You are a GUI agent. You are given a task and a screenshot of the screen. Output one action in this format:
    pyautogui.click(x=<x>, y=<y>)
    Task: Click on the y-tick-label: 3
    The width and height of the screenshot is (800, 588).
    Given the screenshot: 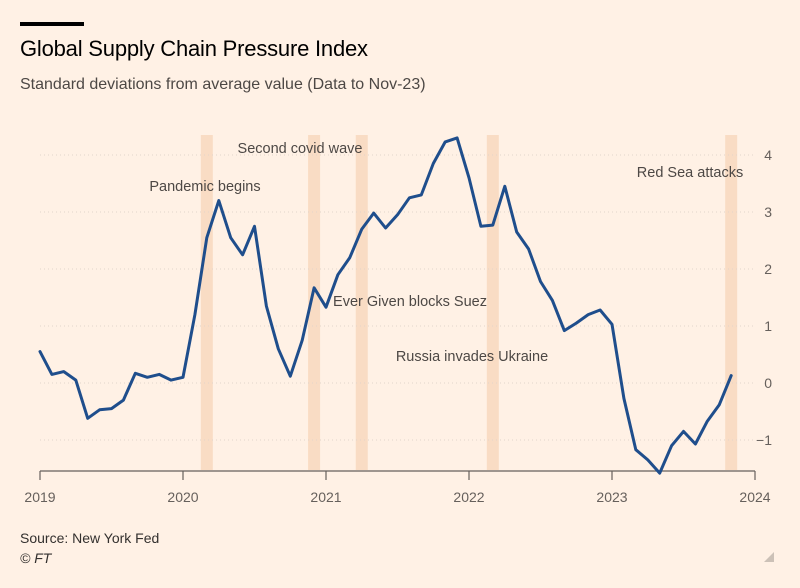 What is the action you would take?
    pyautogui.click(x=768, y=212)
    